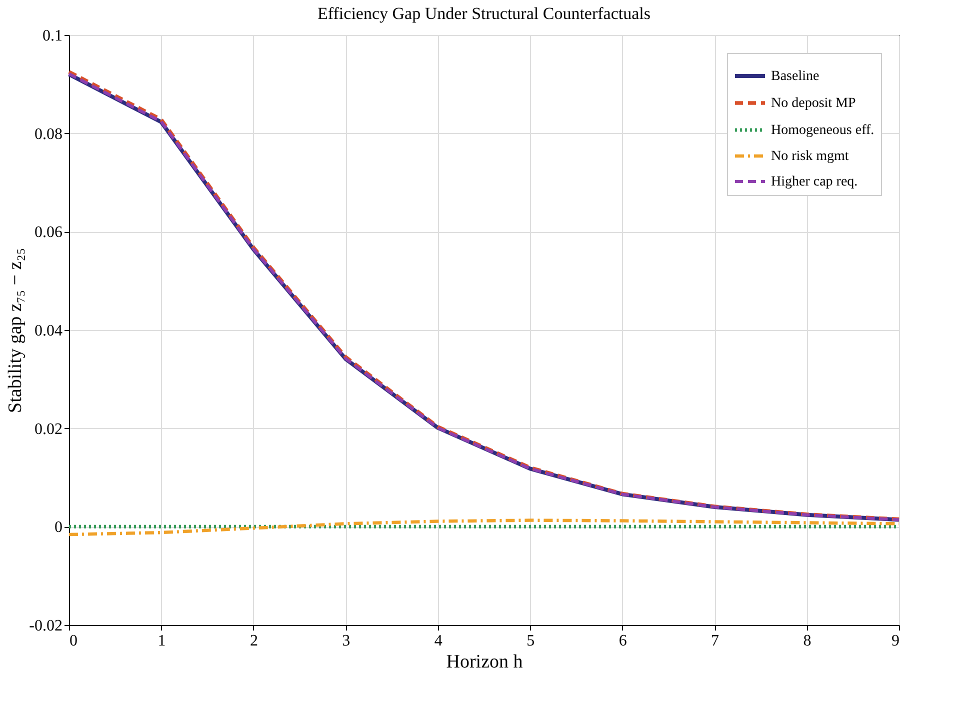 The width and height of the screenshot is (969, 704). I want to click on y-tick-label: 0.06, so click(48, 233).